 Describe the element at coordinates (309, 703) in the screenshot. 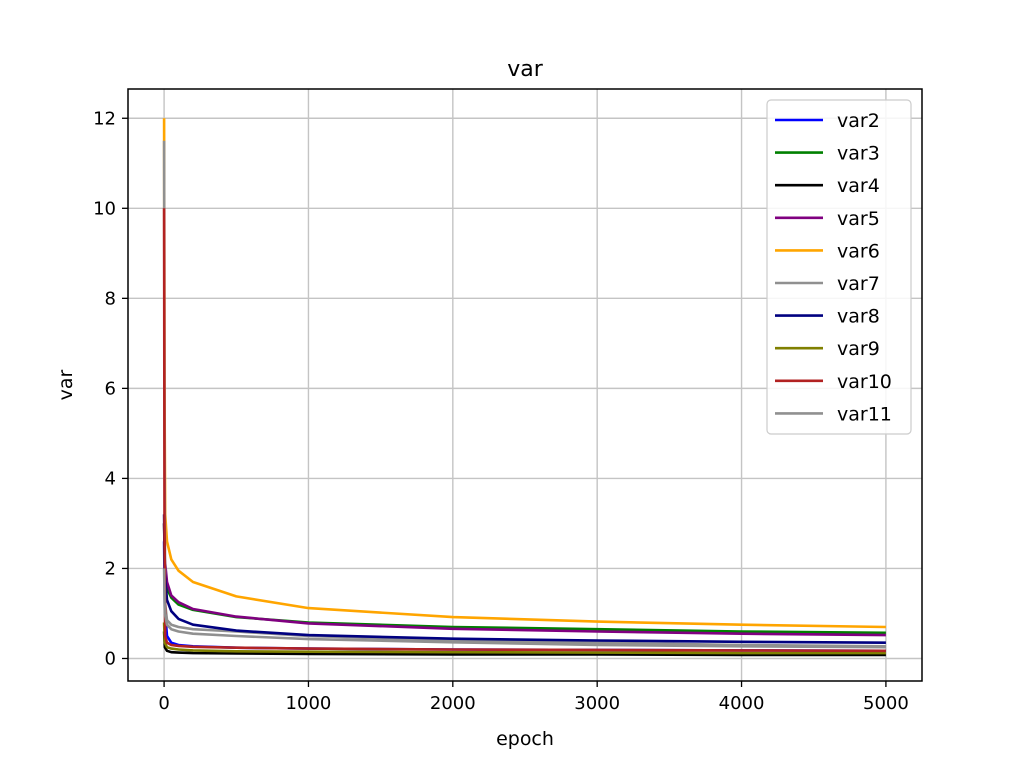

I see `x-tick-label: 1000` at that location.